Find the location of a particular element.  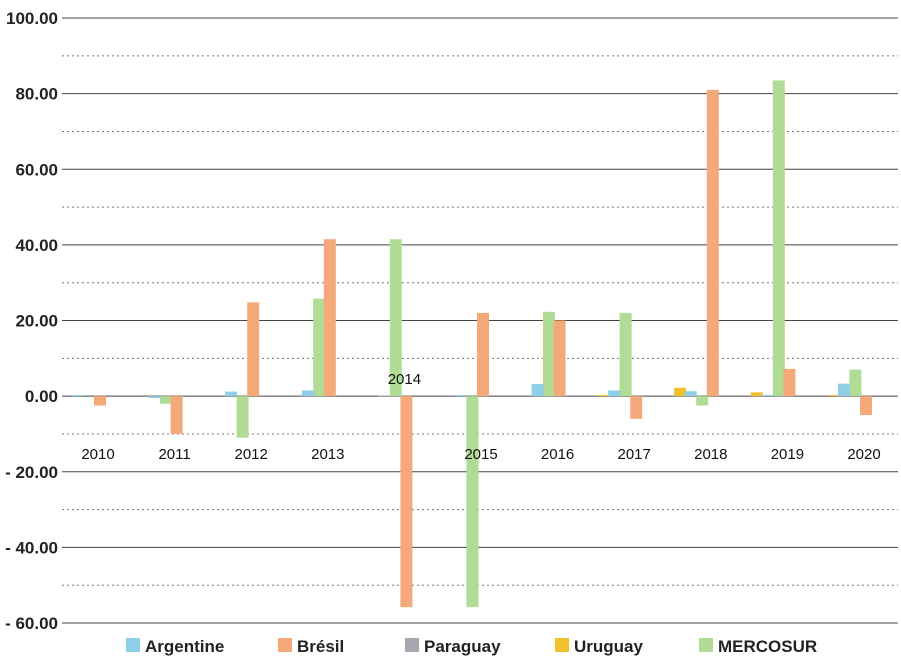

y-tick-label: 40.00 is located at coordinates (36, 245).